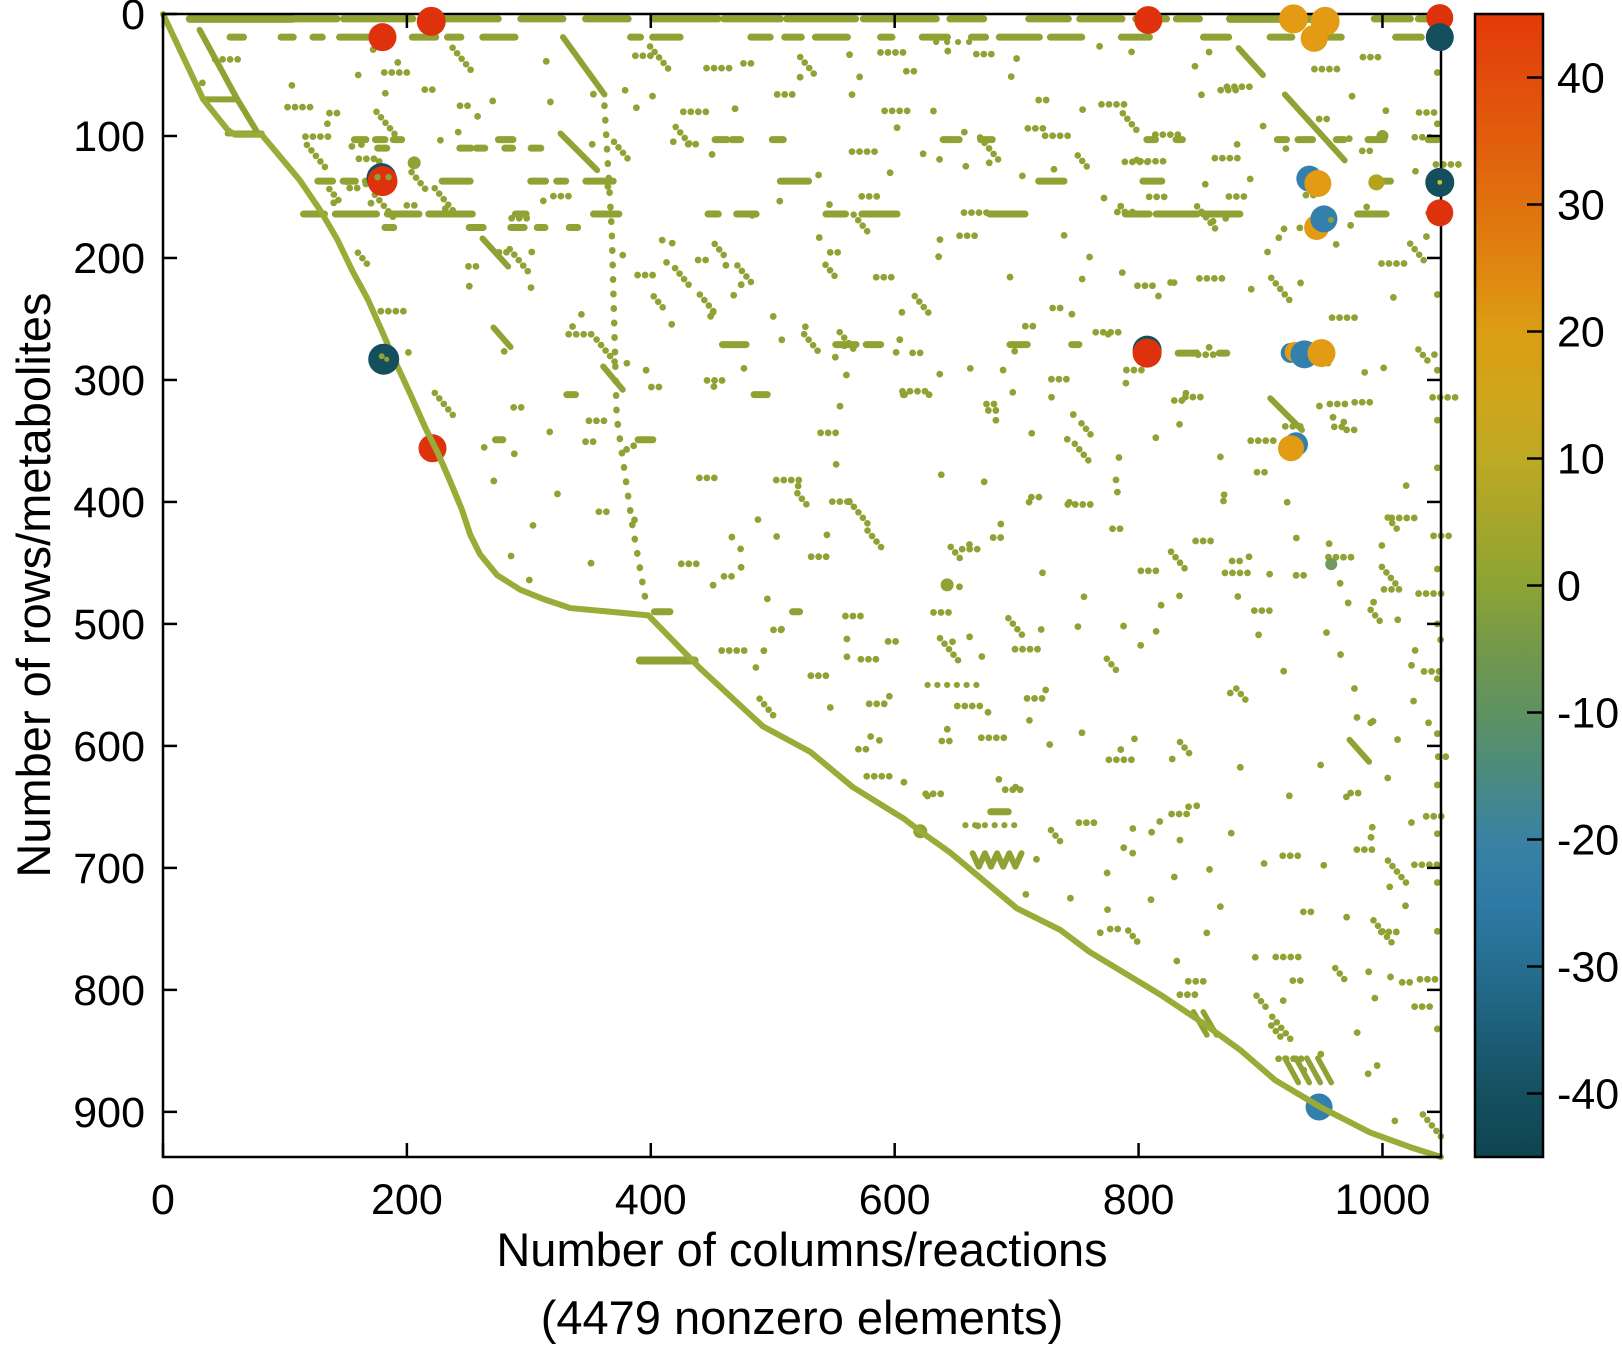 Image resolution: width=1622 pixels, height=1365 pixels. Describe the element at coordinates (1588, 968) in the screenshot. I see `colorbar-tick-label: -30` at that location.